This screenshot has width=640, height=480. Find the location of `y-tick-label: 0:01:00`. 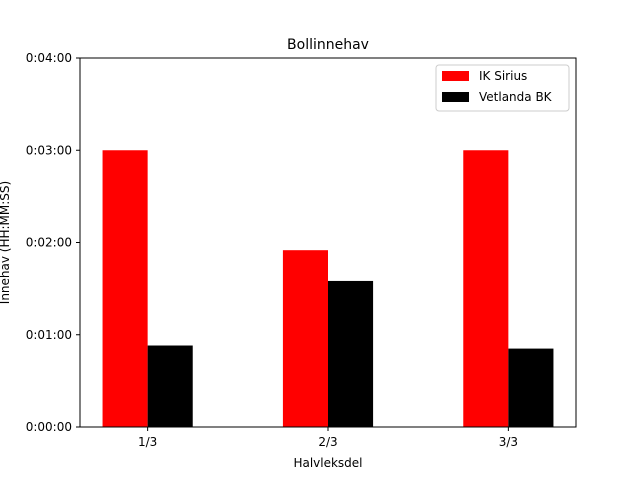

y-tick-label: 0:01:00 is located at coordinates (49, 335).